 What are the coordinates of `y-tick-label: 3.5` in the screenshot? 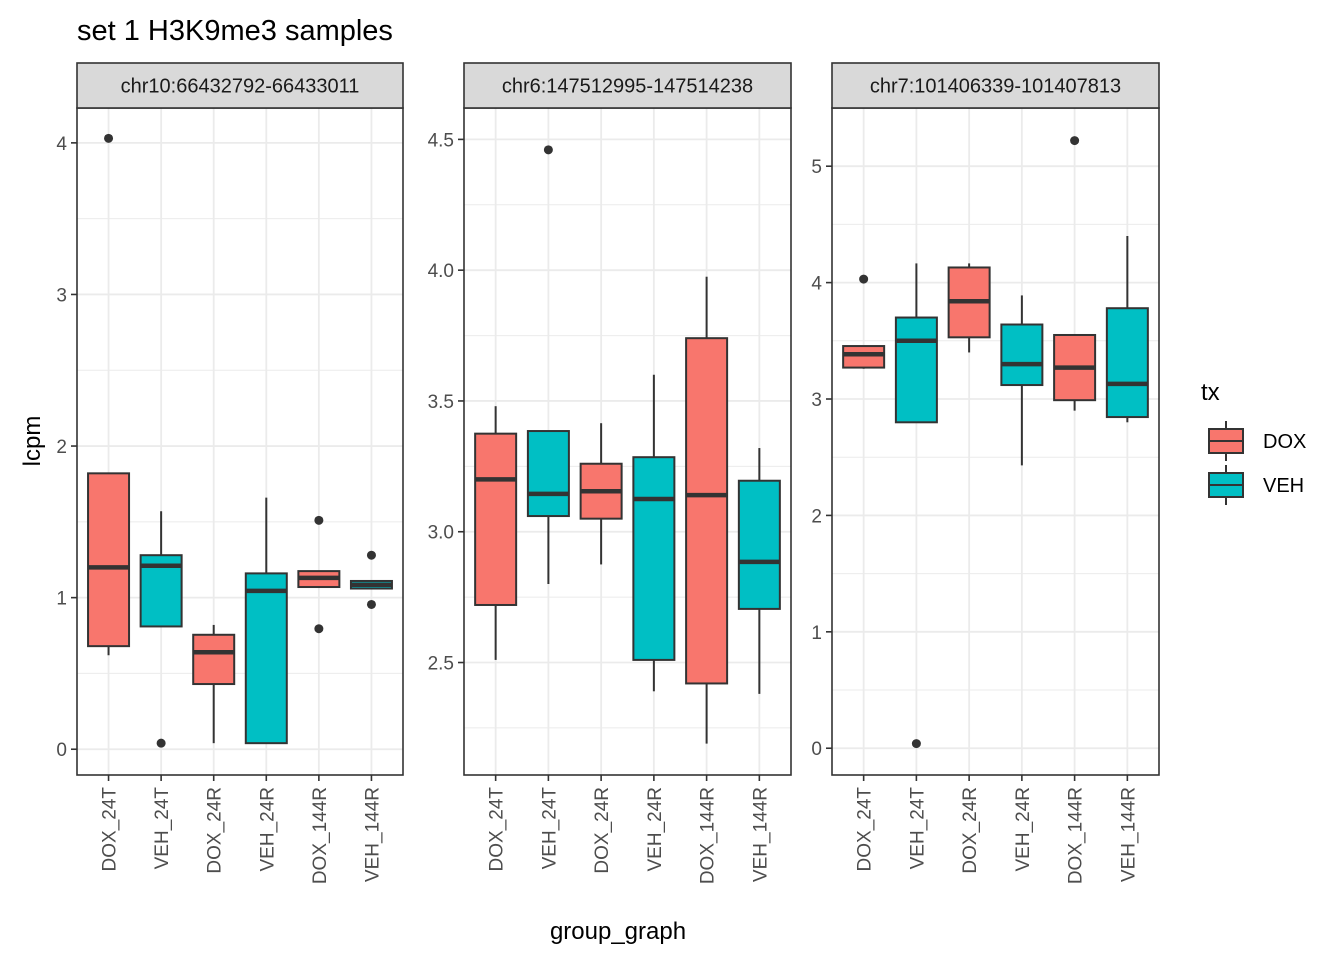 It's located at (441, 402).